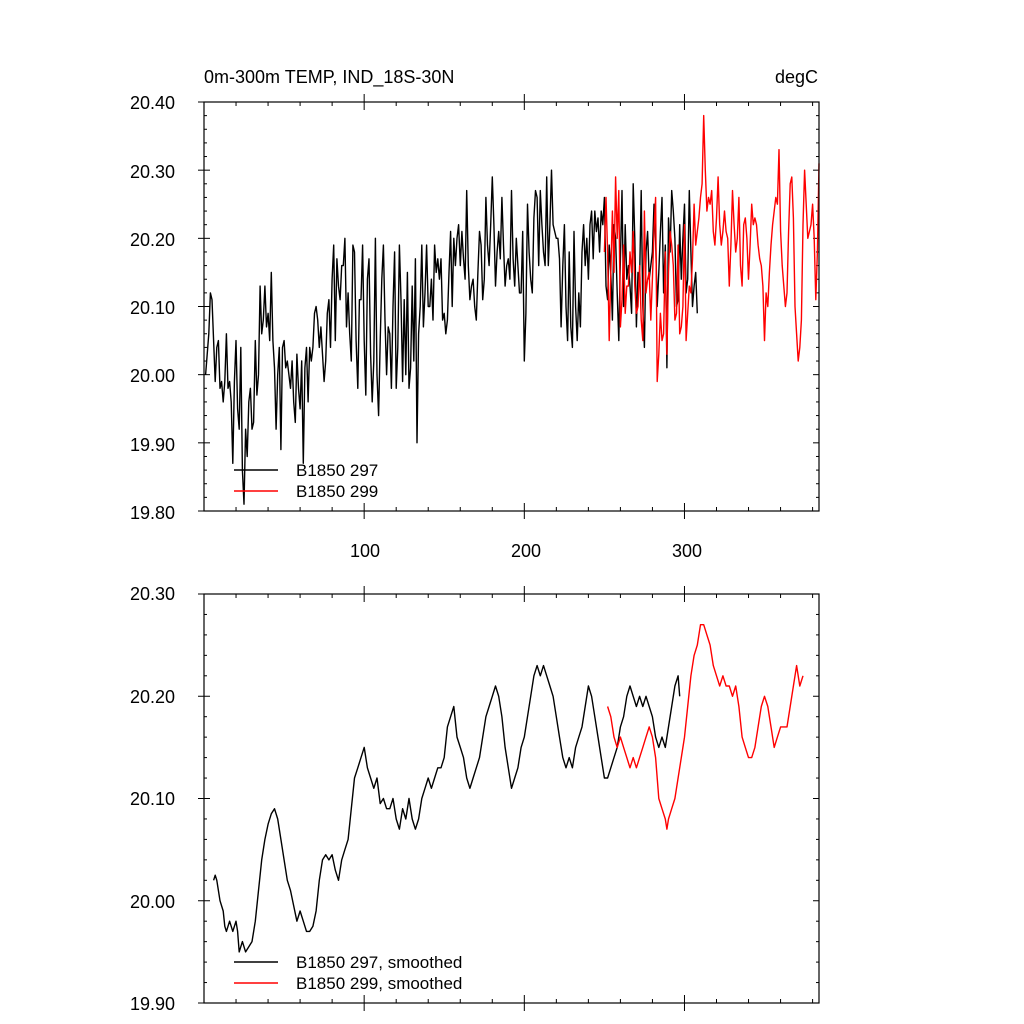  I want to click on bottom-ytick-label: 20.00, so click(152, 902).